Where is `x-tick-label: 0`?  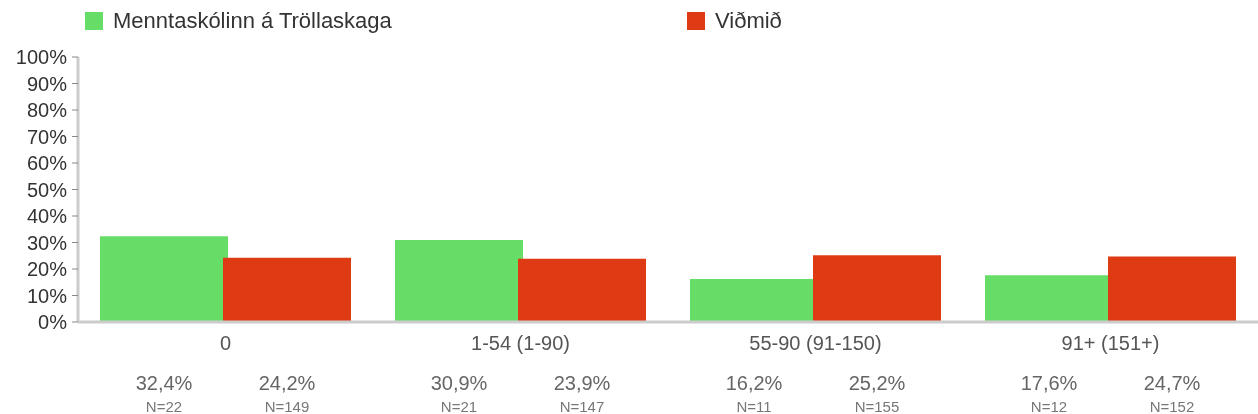 x-tick-label: 0 is located at coordinates (225, 343).